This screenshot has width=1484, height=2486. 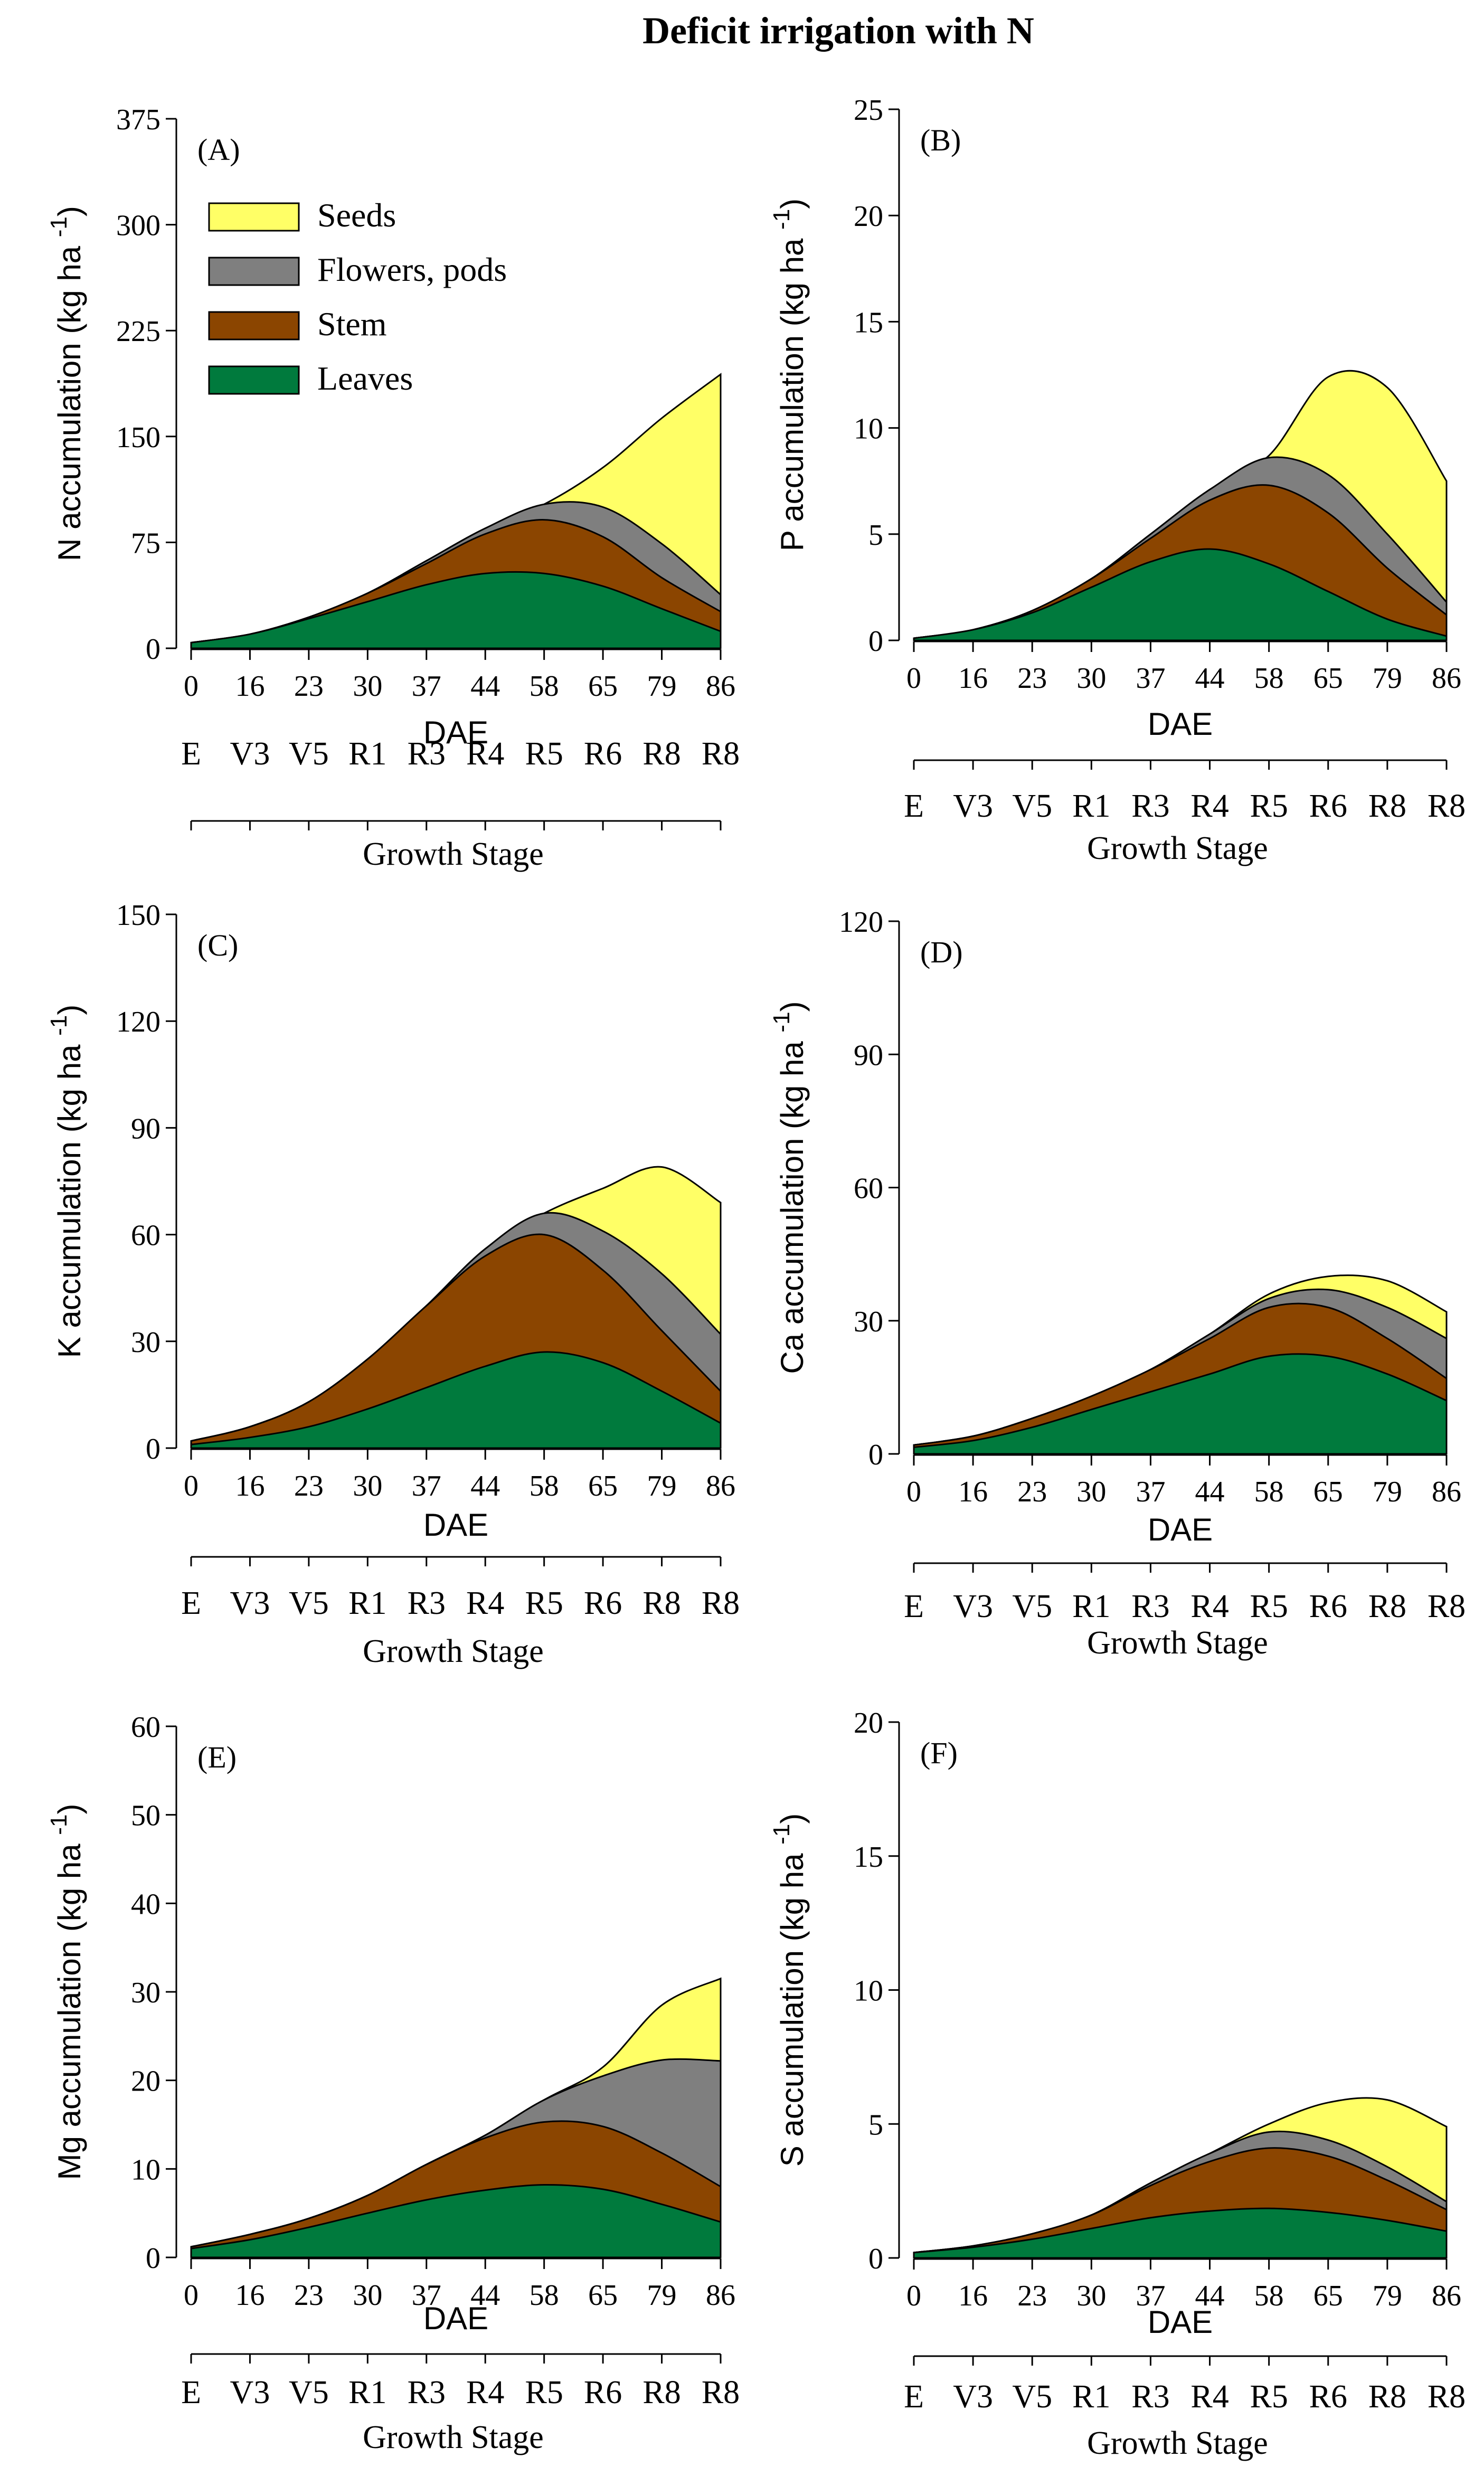 I want to click on y-tick-label: 150, so click(x=138, y=915).